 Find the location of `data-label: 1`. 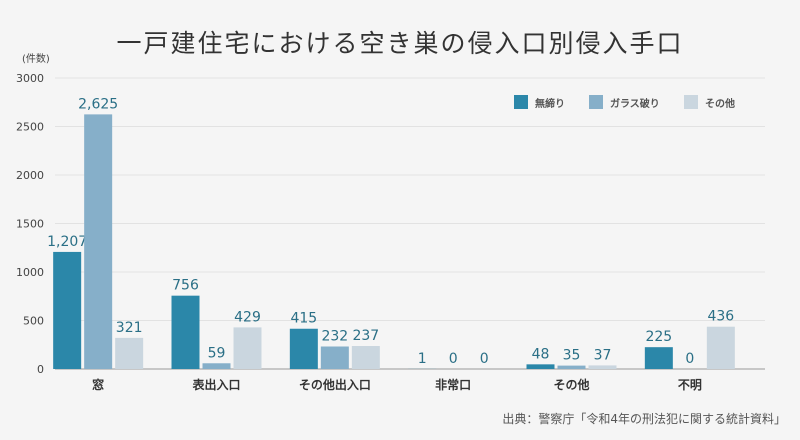

data-label: 1 is located at coordinates (422, 359).